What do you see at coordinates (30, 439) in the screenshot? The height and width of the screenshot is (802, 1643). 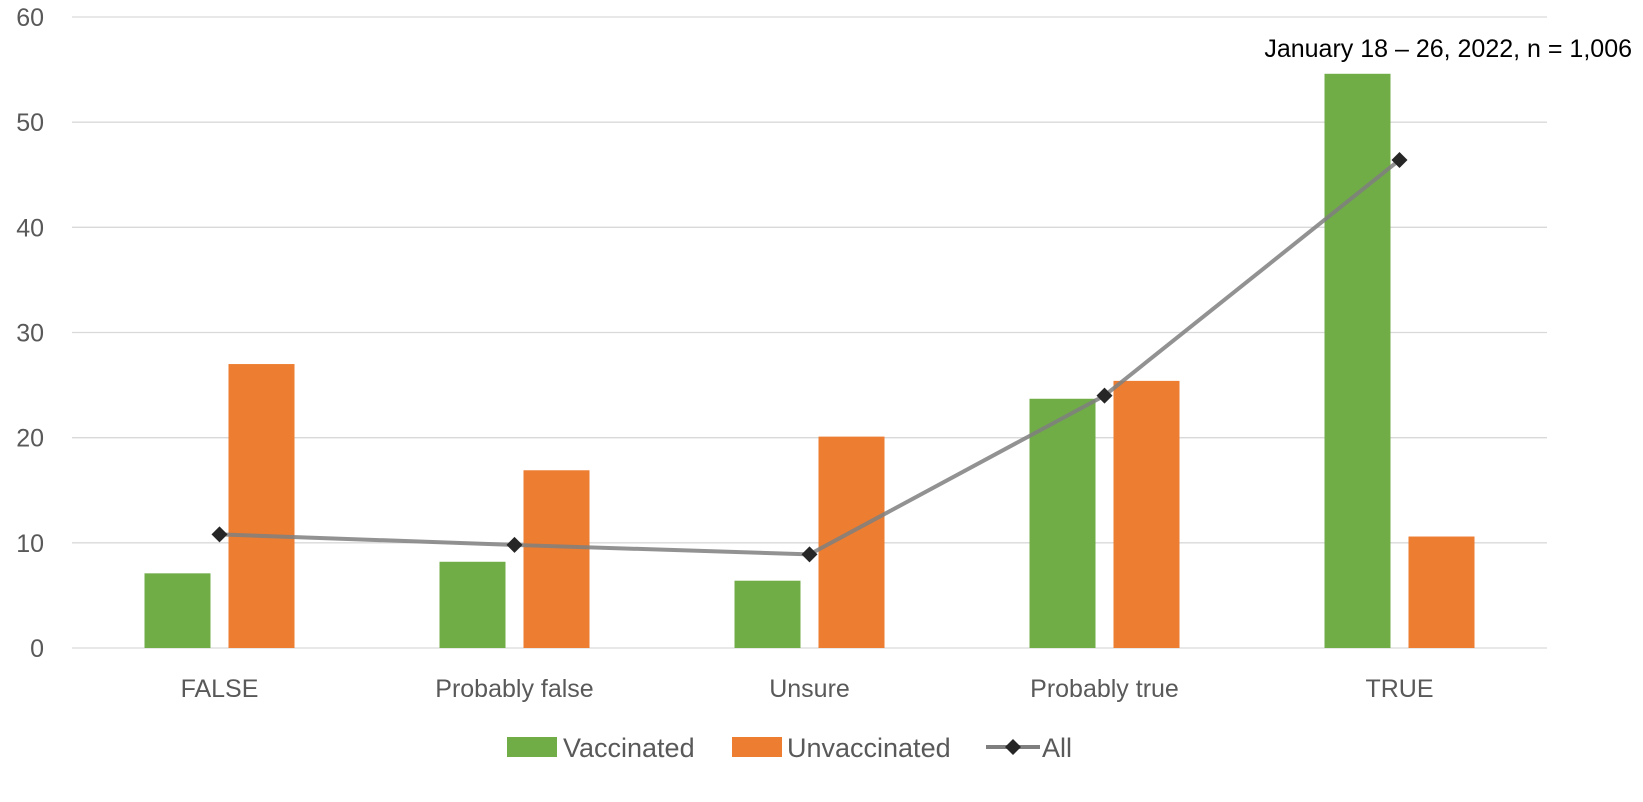 I see `y-tick-label: 20` at bounding box center [30, 439].